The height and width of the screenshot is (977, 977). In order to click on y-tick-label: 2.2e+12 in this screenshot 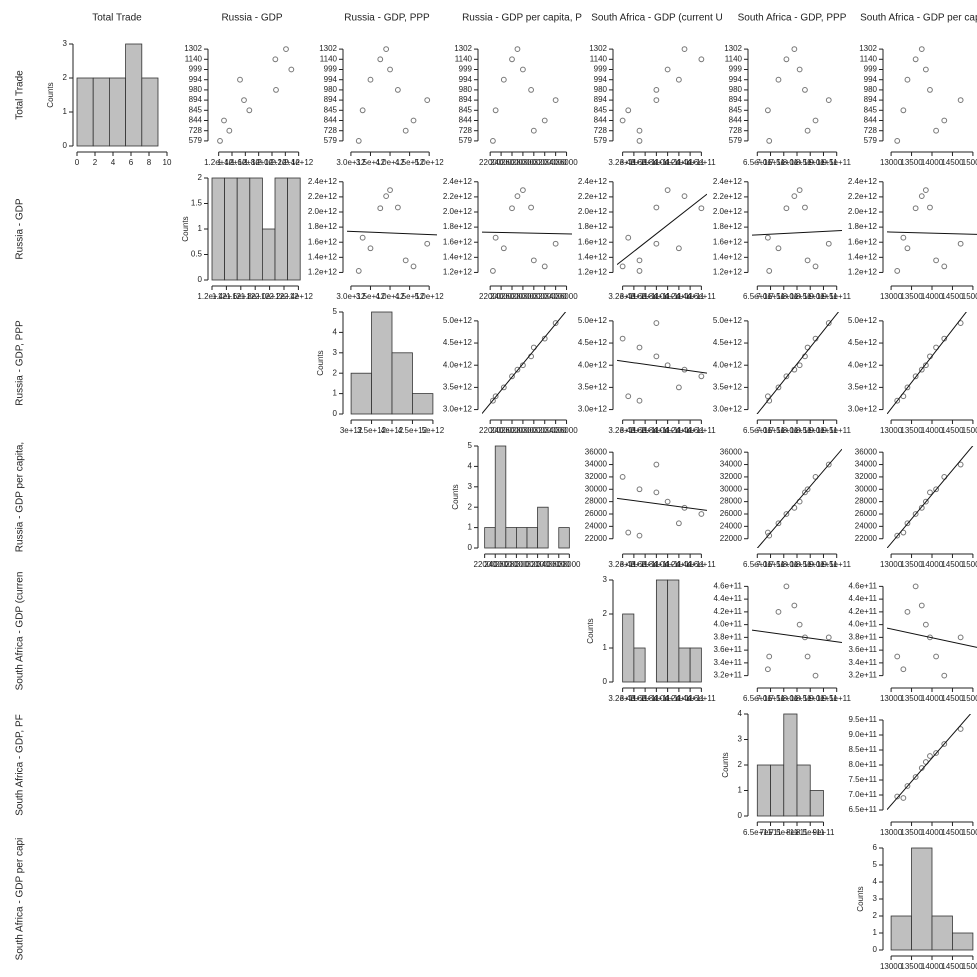, I will do `click(863, 196)`.